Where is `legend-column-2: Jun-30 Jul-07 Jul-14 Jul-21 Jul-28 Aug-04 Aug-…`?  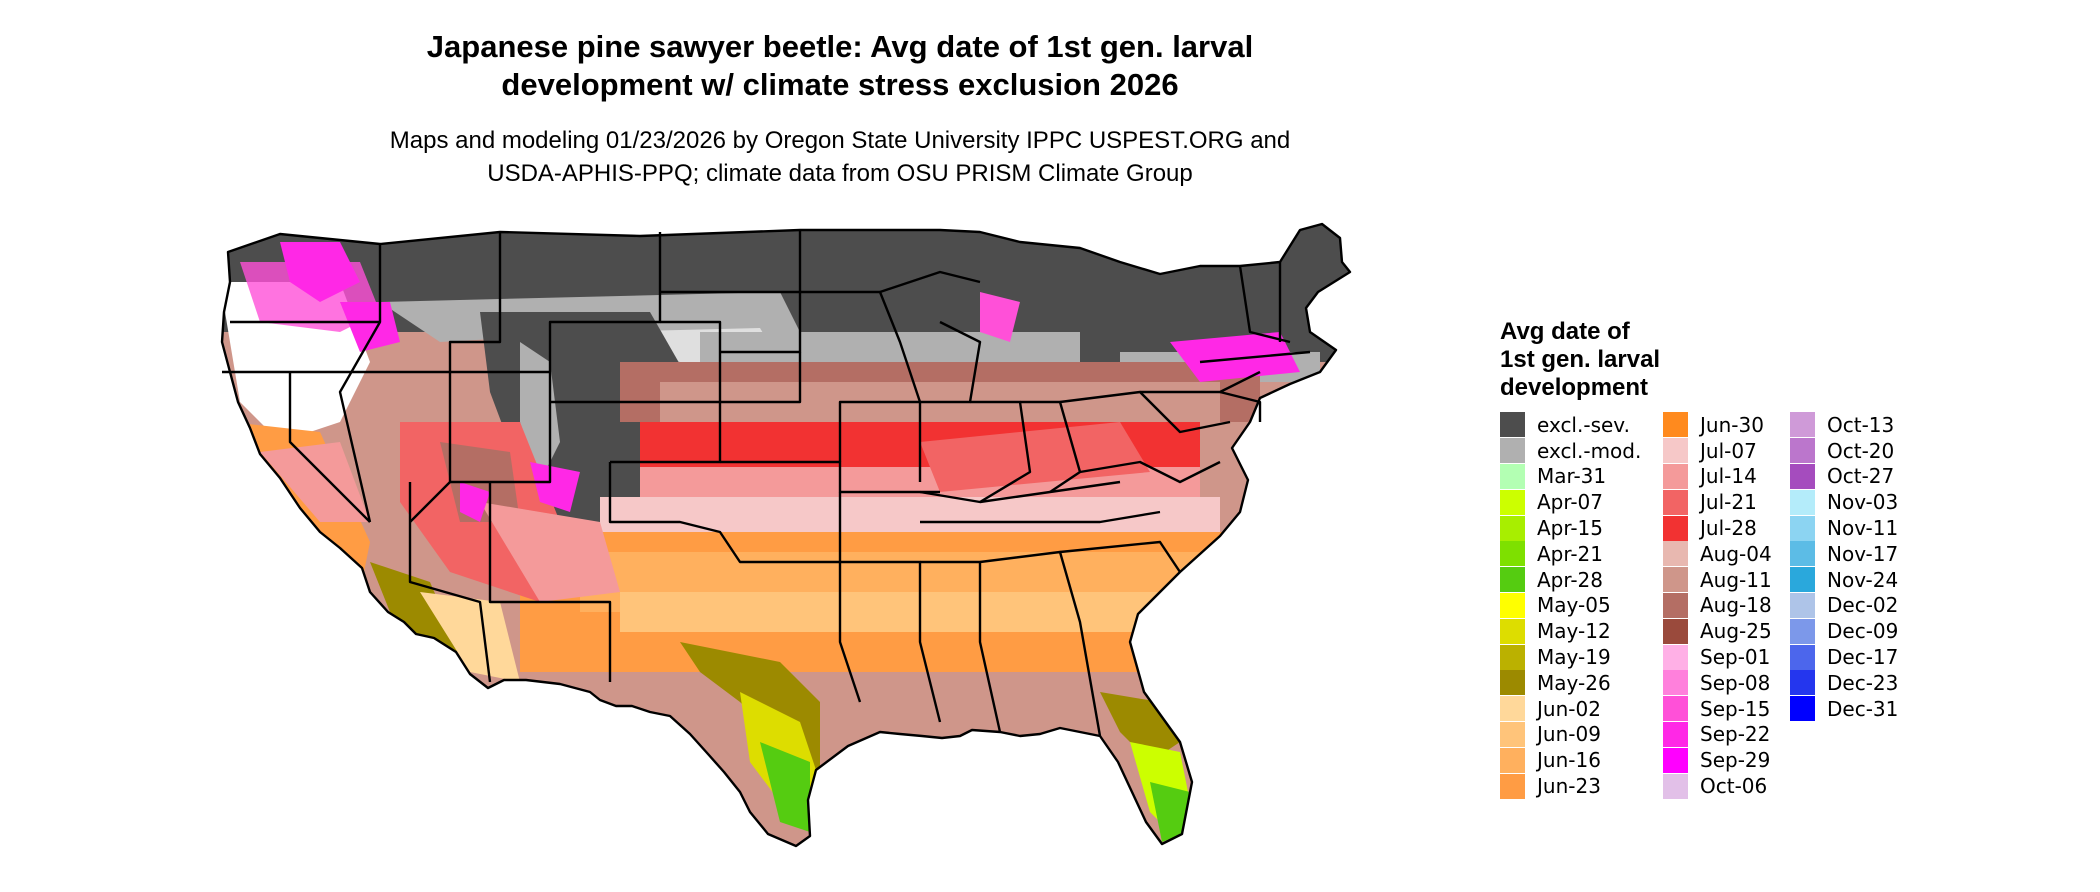 legend-column-2: Jun-30 Jul-07 Jul-14 Jul-21 Jul-28 Aug-04 Aug-… is located at coordinates (1717, 605).